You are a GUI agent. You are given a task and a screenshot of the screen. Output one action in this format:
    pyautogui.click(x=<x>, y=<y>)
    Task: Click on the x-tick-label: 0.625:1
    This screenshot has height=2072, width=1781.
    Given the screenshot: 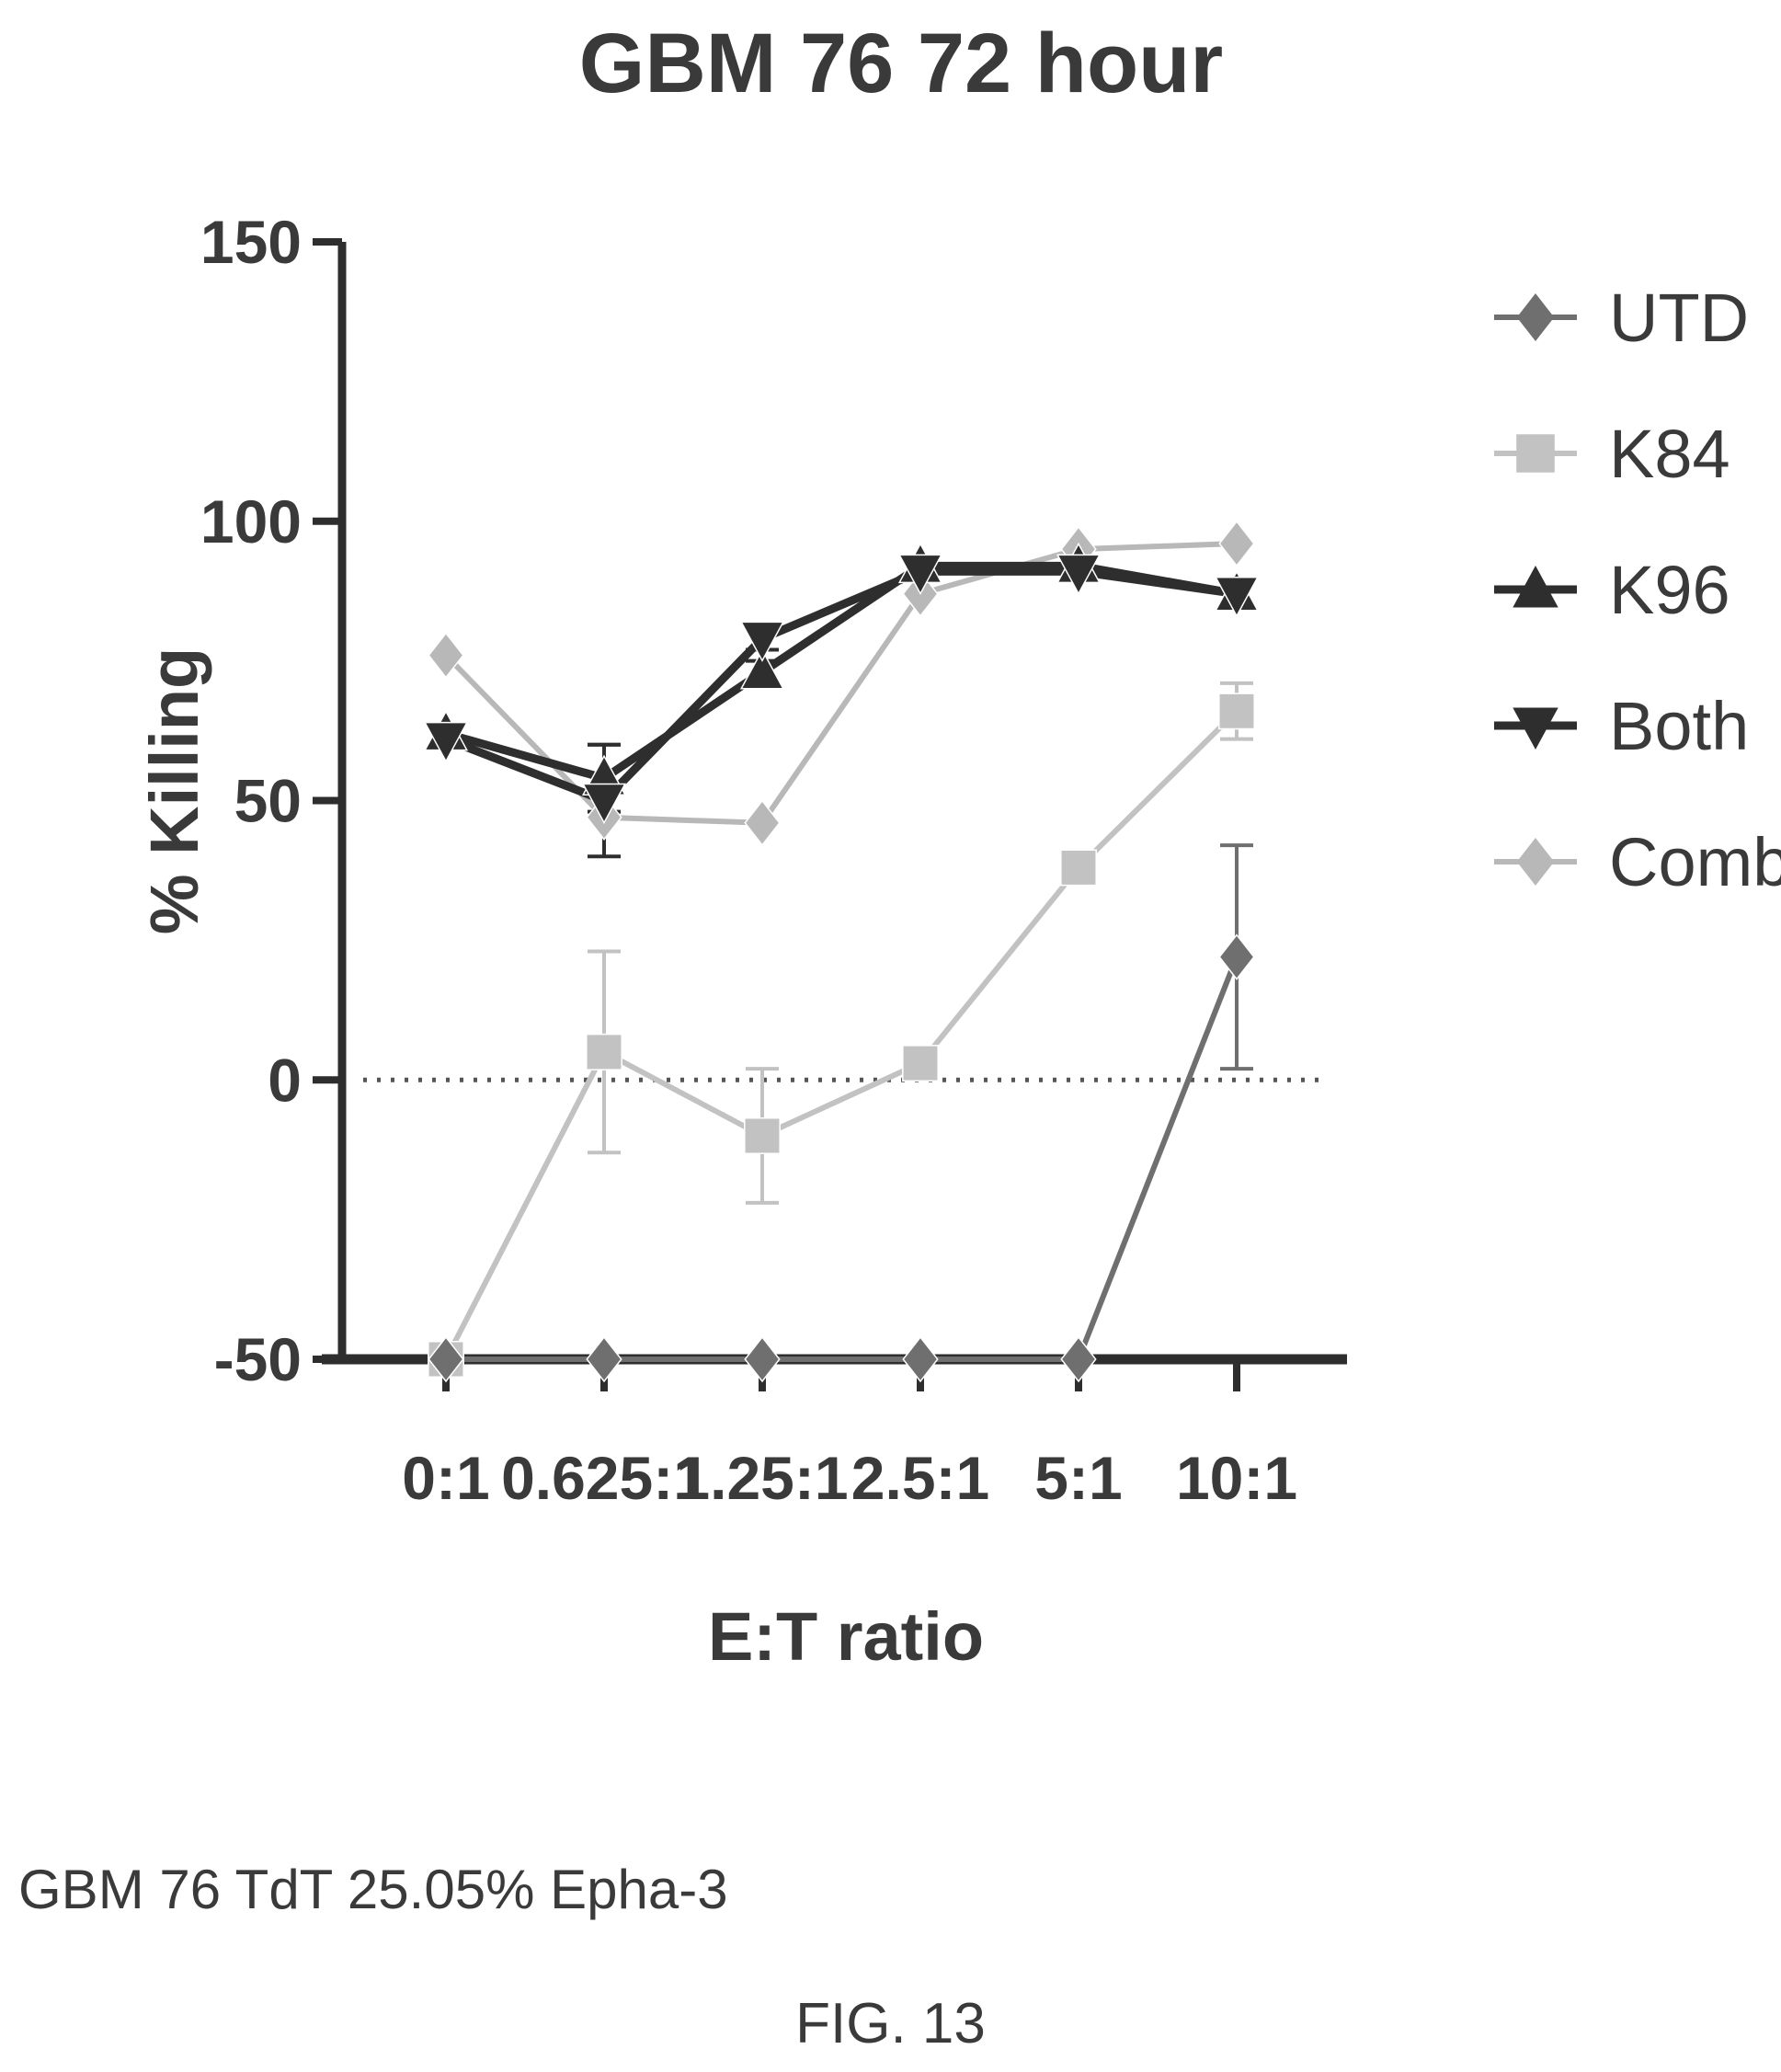 What is the action you would take?
    pyautogui.click(x=604, y=1478)
    